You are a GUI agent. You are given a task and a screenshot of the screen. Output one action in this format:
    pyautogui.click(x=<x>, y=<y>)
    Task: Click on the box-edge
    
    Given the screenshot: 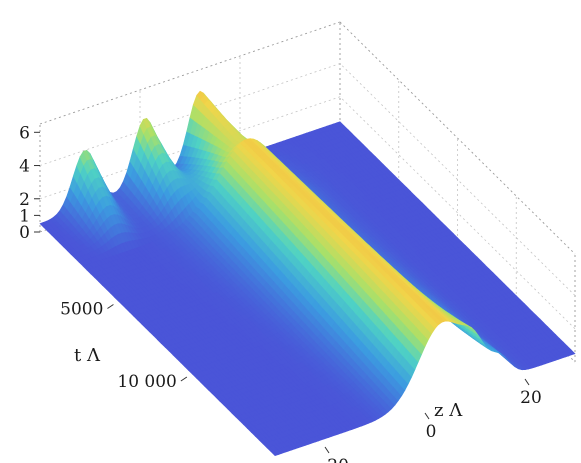 What is the action you would take?
    pyautogui.click(x=190, y=73)
    